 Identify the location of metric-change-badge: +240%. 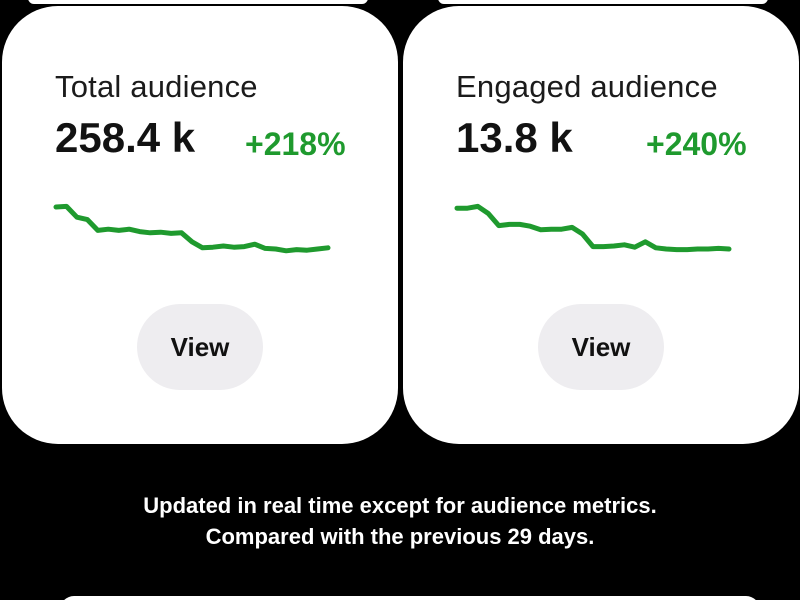
(696, 144).